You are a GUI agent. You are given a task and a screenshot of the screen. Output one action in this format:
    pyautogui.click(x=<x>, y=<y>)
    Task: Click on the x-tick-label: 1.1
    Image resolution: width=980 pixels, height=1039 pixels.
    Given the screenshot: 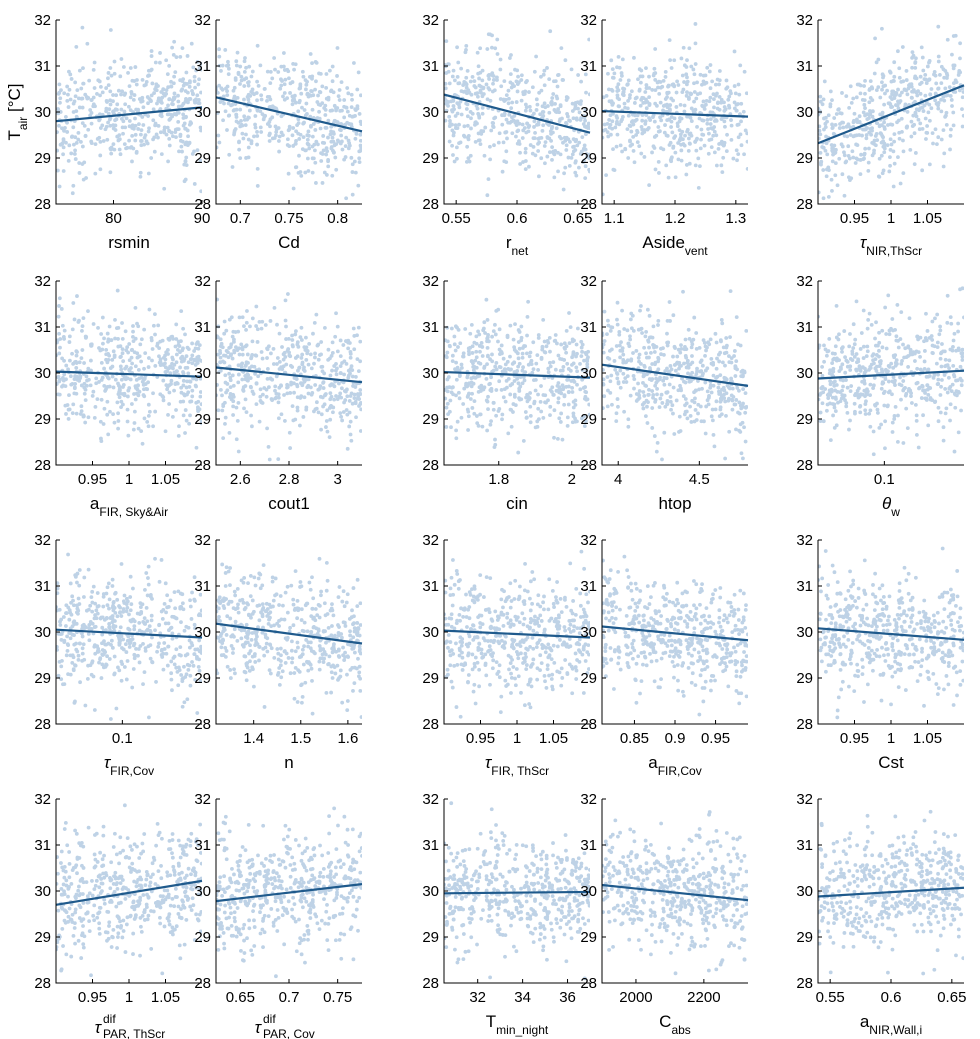 What is the action you would take?
    pyautogui.click(x=614, y=218)
    